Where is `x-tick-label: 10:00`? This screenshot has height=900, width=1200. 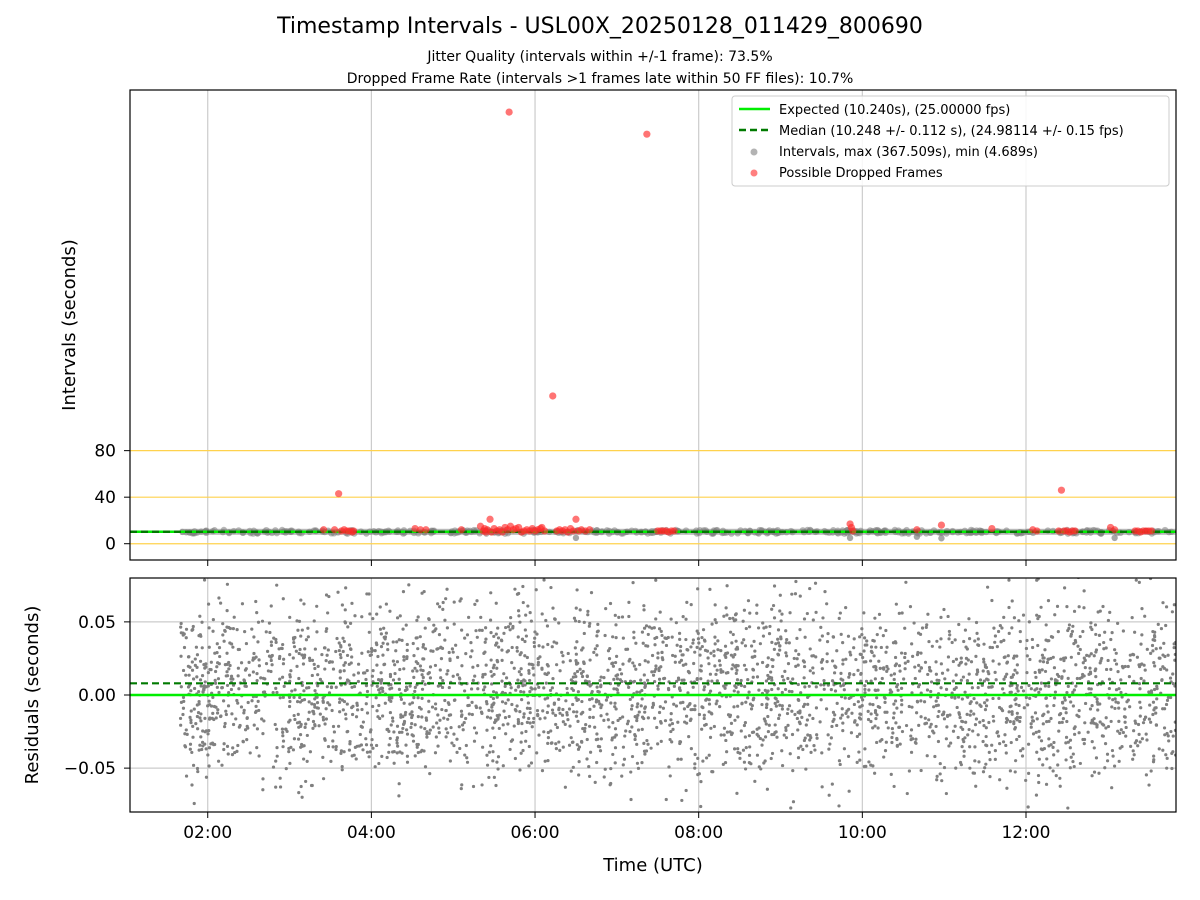
x-tick-label: 10:00 is located at coordinates (862, 833).